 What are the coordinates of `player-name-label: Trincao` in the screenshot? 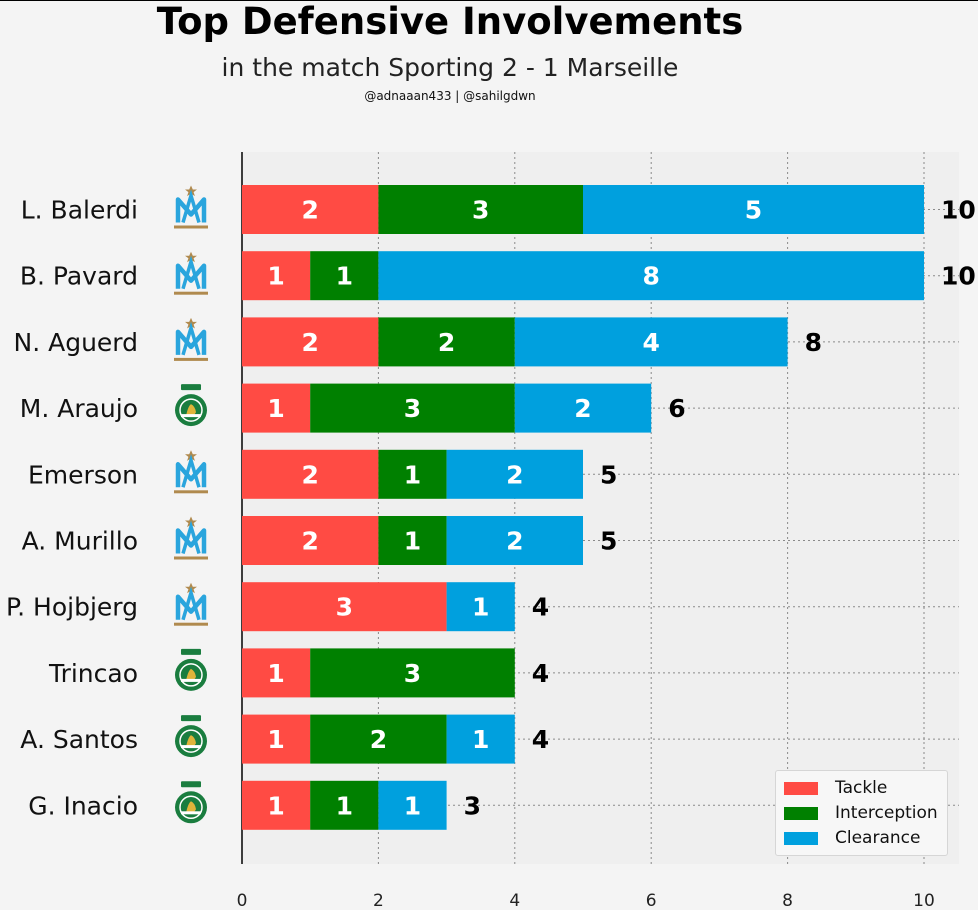 It's located at (93, 673).